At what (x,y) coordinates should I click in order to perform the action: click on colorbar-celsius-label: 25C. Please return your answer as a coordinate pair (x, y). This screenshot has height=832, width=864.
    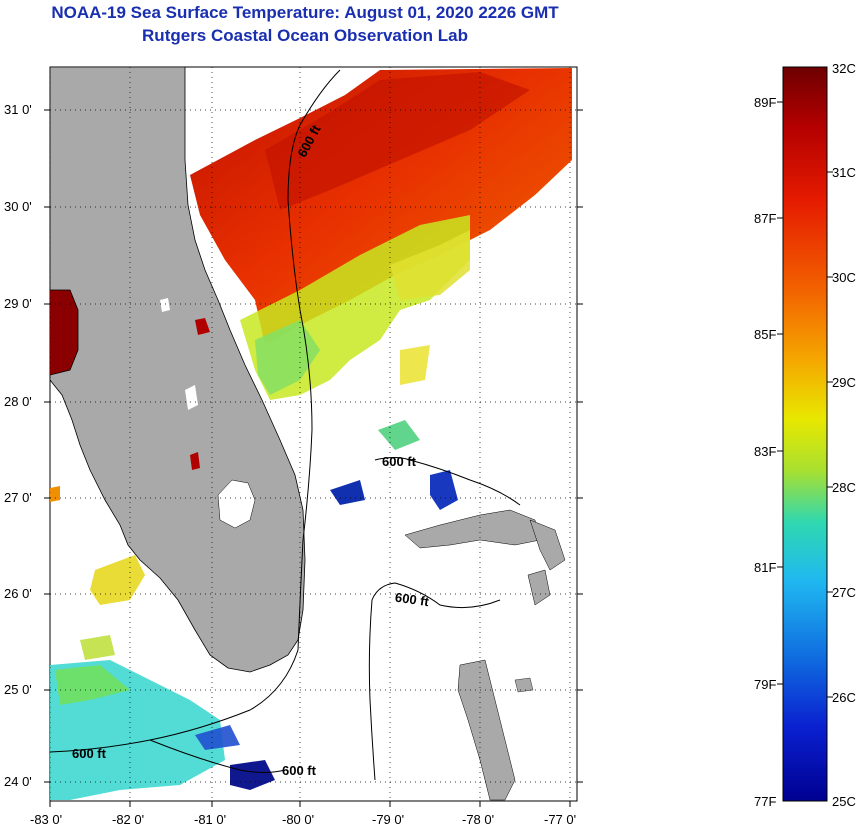
    Looking at the image, I should click on (844, 801).